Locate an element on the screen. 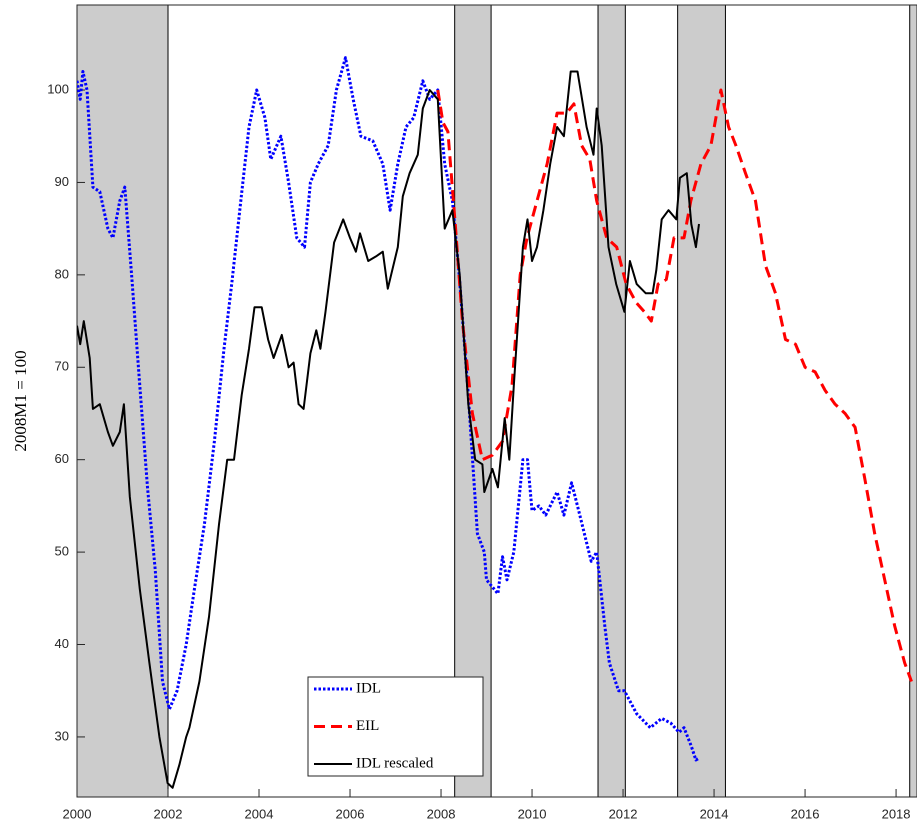 The image size is (917, 834). y-tick-label: 100 is located at coordinates (58, 88).